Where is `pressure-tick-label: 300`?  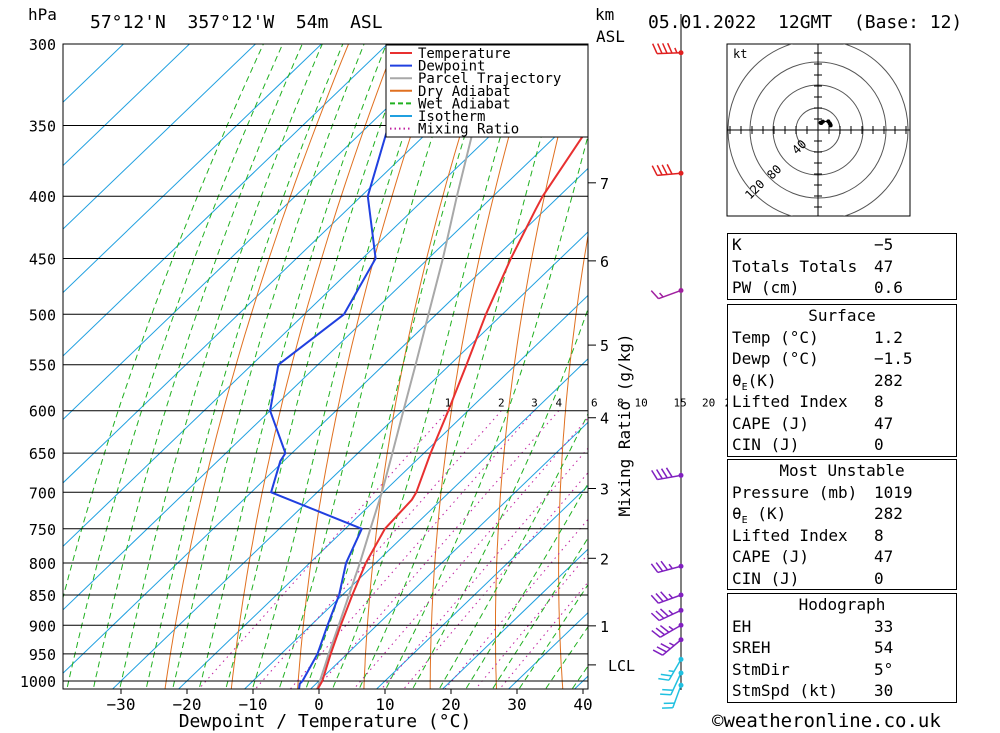
pressure-tick-label: 300 is located at coordinates (42, 45).